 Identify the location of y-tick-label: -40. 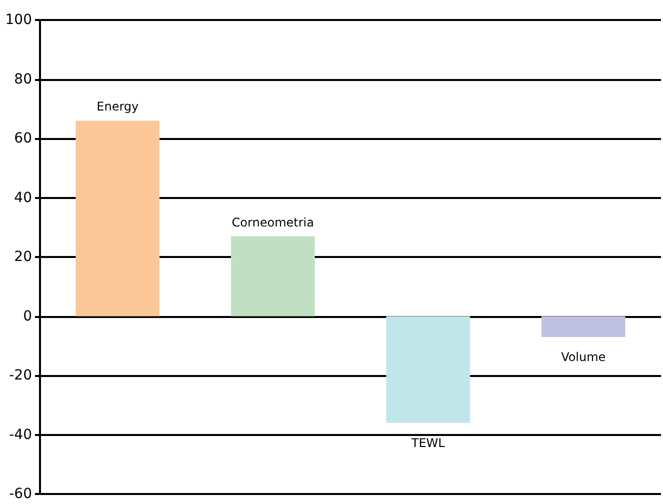
(20, 434).